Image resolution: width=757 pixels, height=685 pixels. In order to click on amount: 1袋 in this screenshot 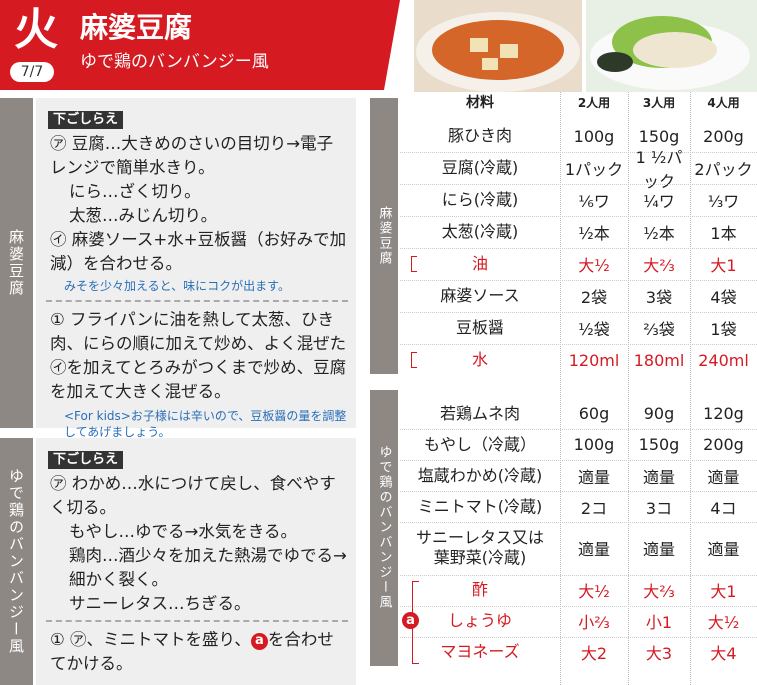, I will do `click(723, 329)`.